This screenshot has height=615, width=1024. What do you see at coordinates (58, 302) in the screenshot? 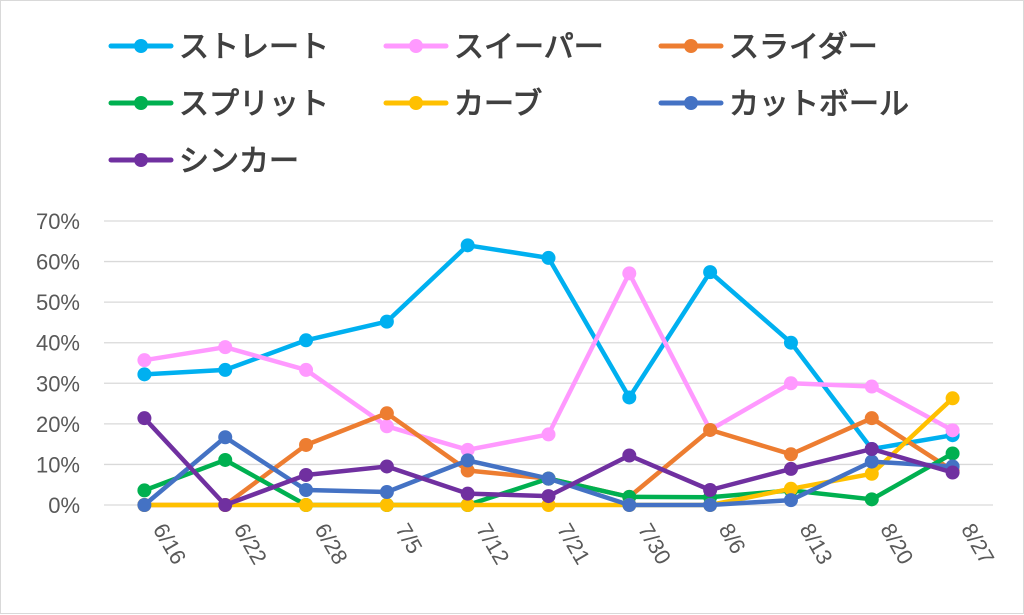
I see `y-tick-label: 50%` at bounding box center [58, 302].